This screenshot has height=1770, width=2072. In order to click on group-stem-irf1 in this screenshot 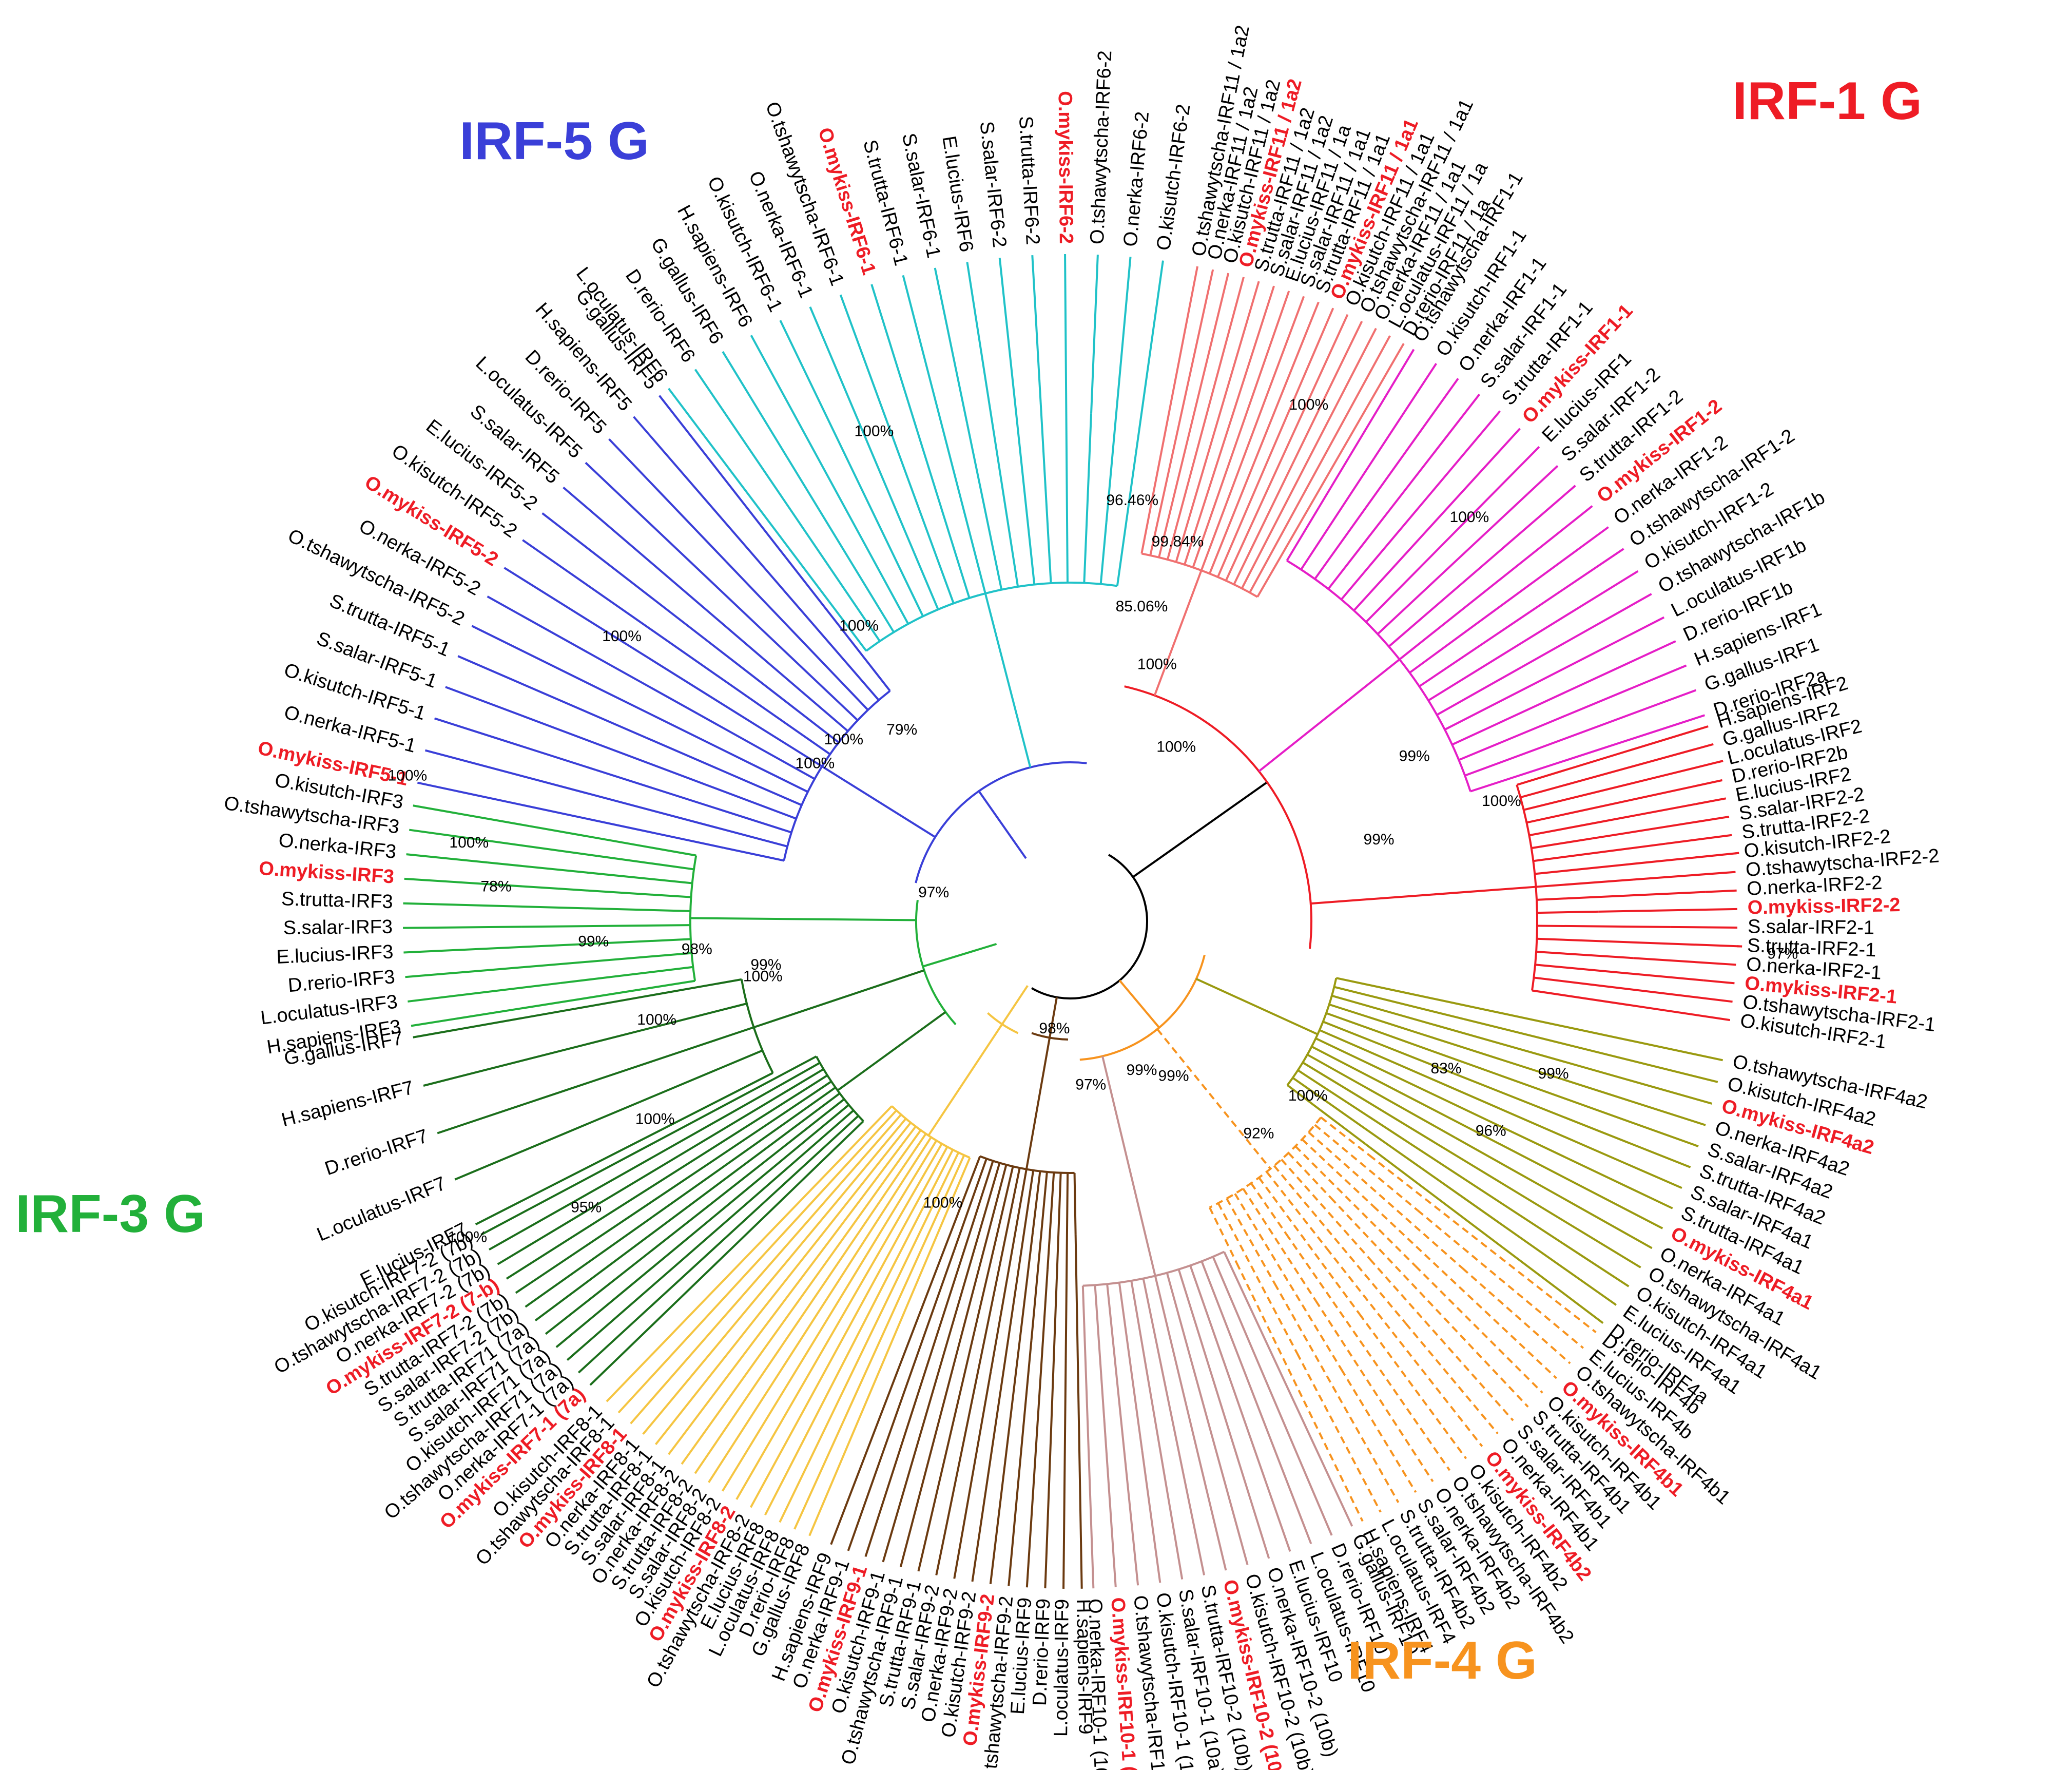, I will do `click(1200, 830)`.